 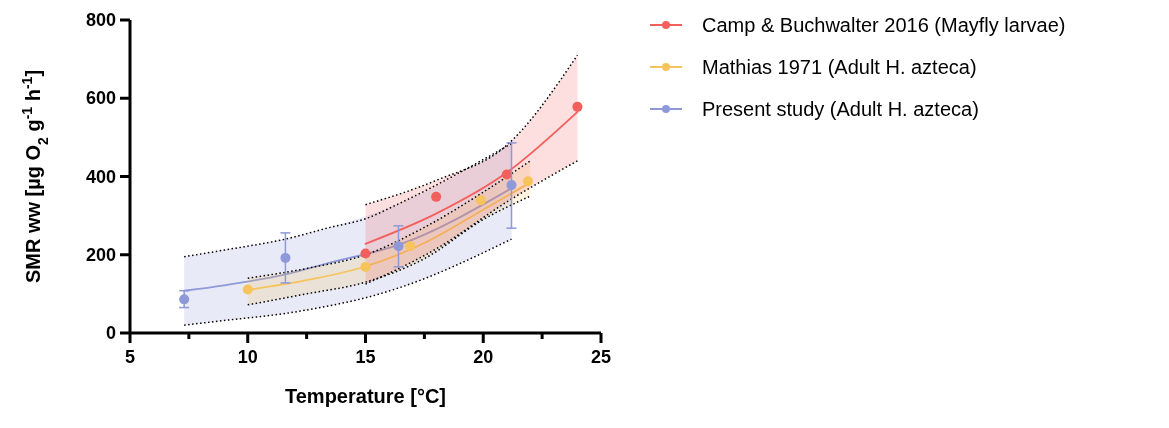 What do you see at coordinates (130, 357) in the screenshot?
I see `x-tick-label: 5` at bounding box center [130, 357].